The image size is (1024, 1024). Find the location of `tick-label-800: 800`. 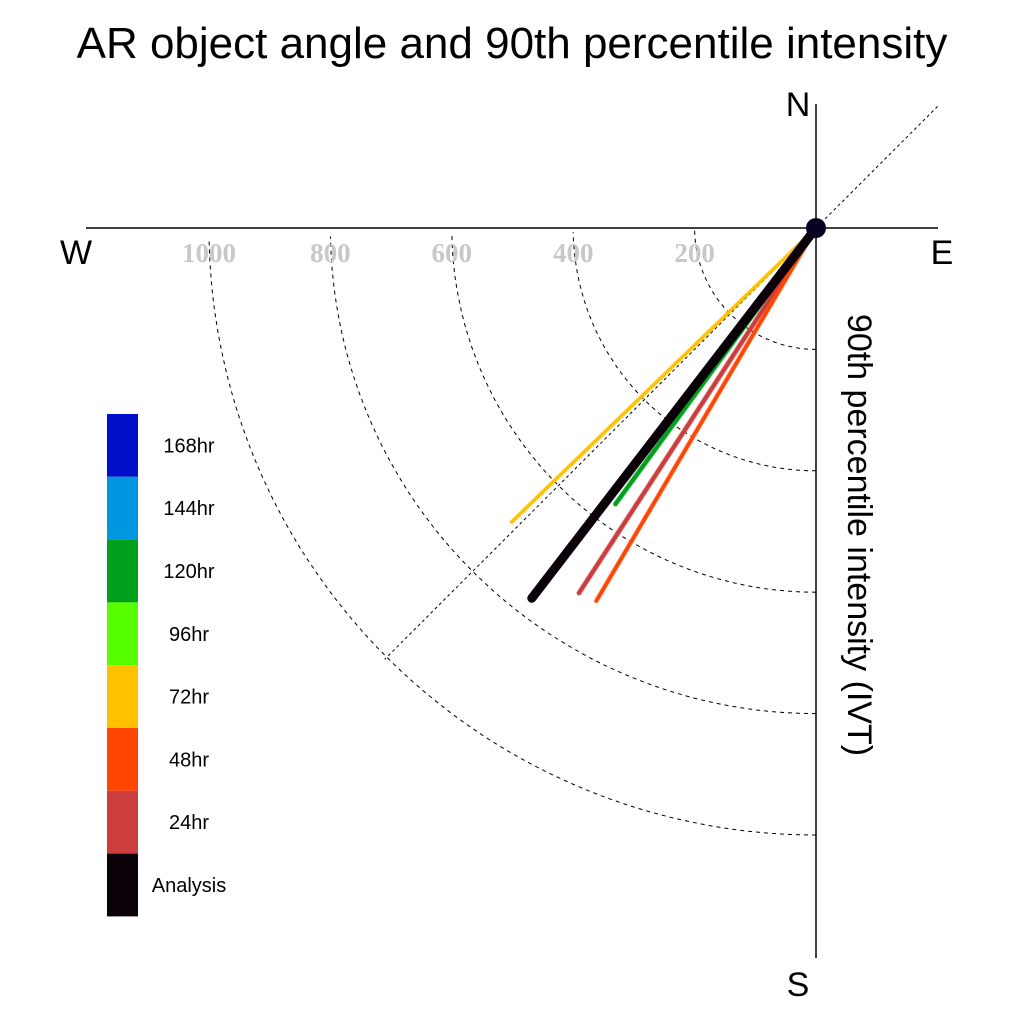

tick-label-800: 800 is located at coordinates (330, 253).